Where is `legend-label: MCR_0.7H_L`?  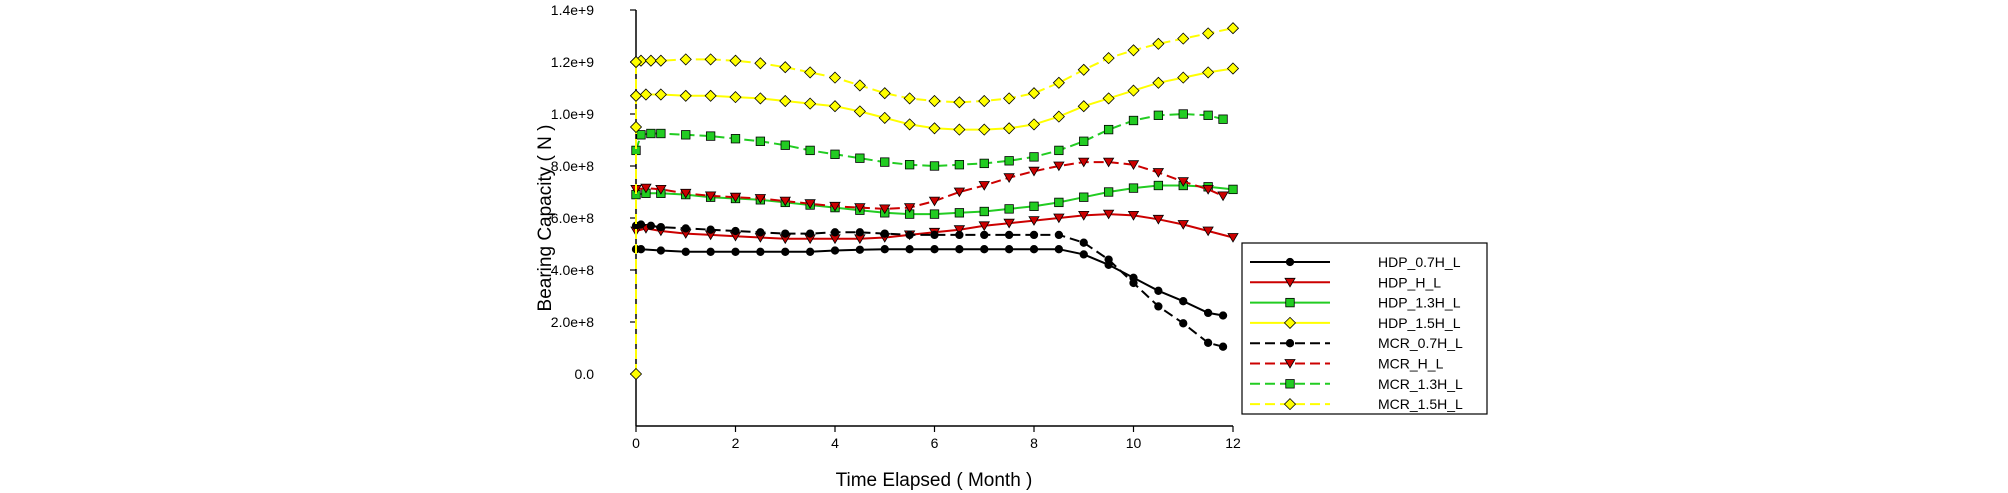
legend-label: MCR_0.7H_L is located at coordinates (1420, 343).